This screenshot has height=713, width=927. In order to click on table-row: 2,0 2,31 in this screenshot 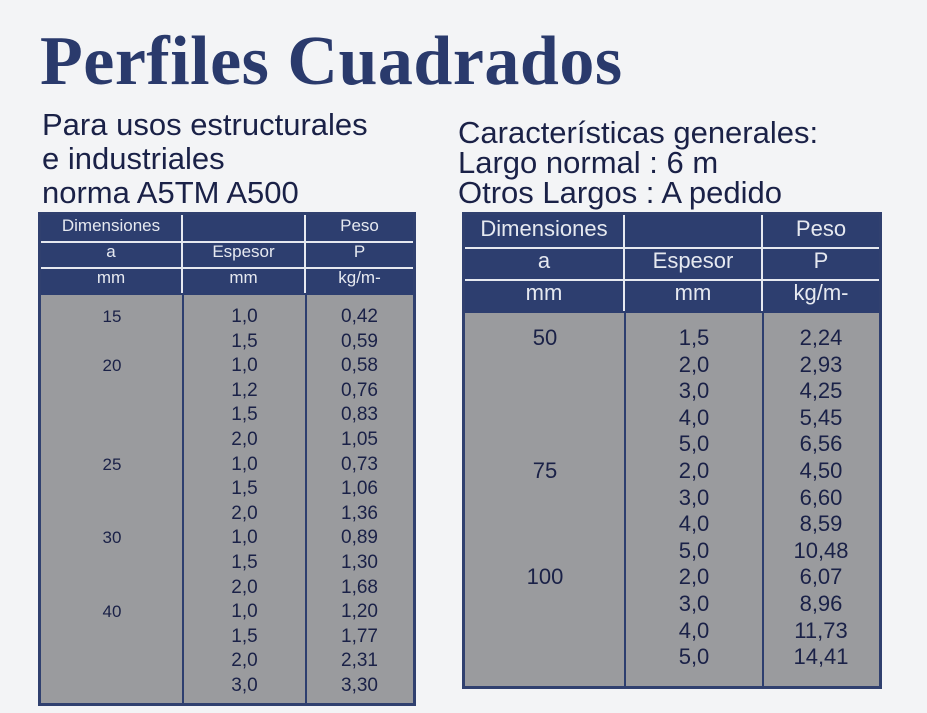, I will do `click(227, 661)`.